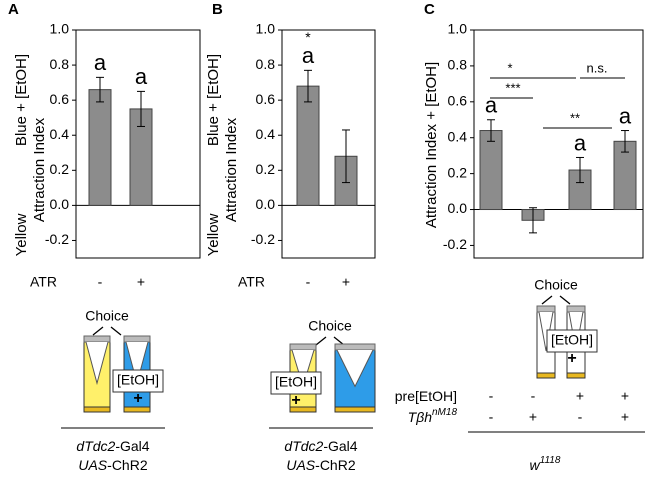  Describe the element at coordinates (535, 465) in the screenshot. I see `table-footer-part: w` at that location.